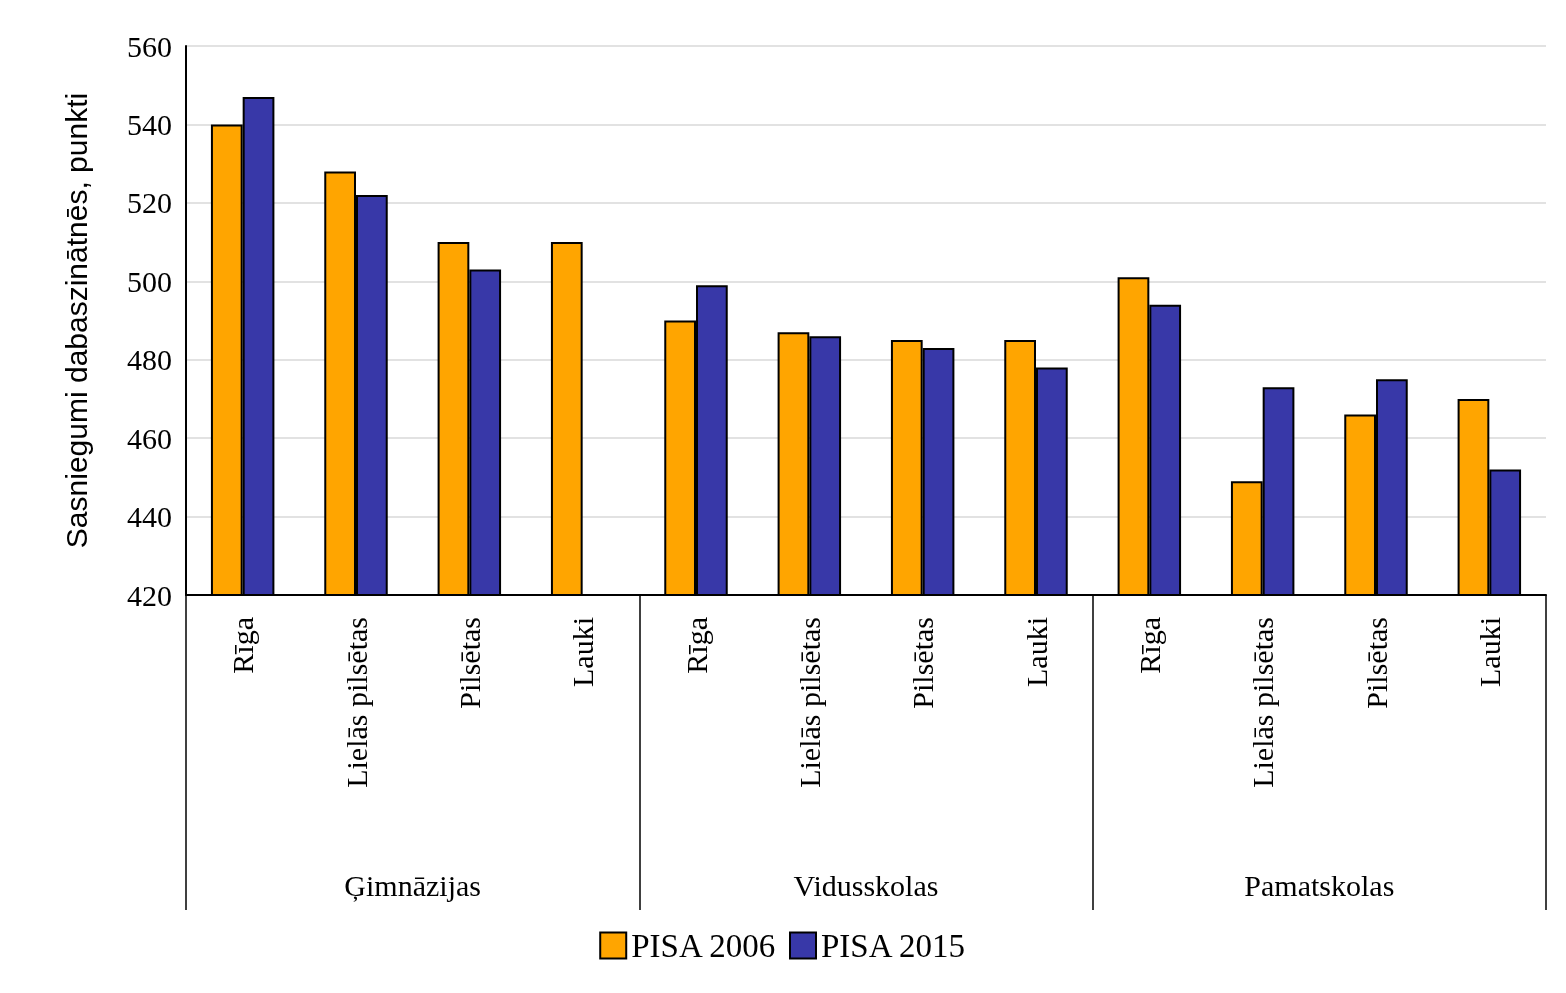 The width and height of the screenshot is (1566, 993). Describe the element at coordinates (412, 885) in the screenshot. I see `text: Ģimnāzijas` at that location.